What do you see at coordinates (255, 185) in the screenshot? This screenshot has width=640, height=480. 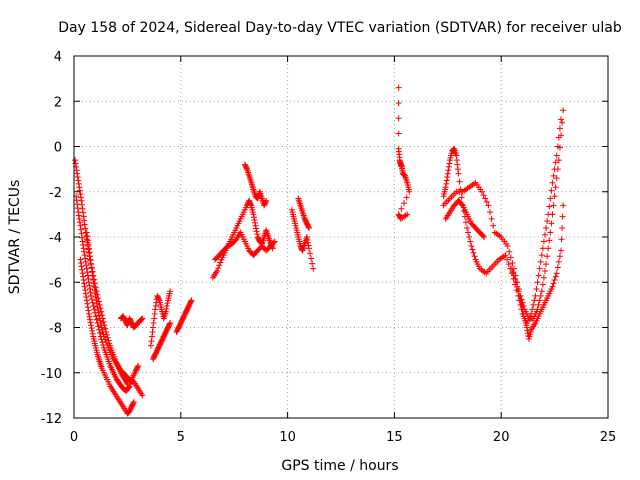 I see `series-arc-k` at bounding box center [255, 185].